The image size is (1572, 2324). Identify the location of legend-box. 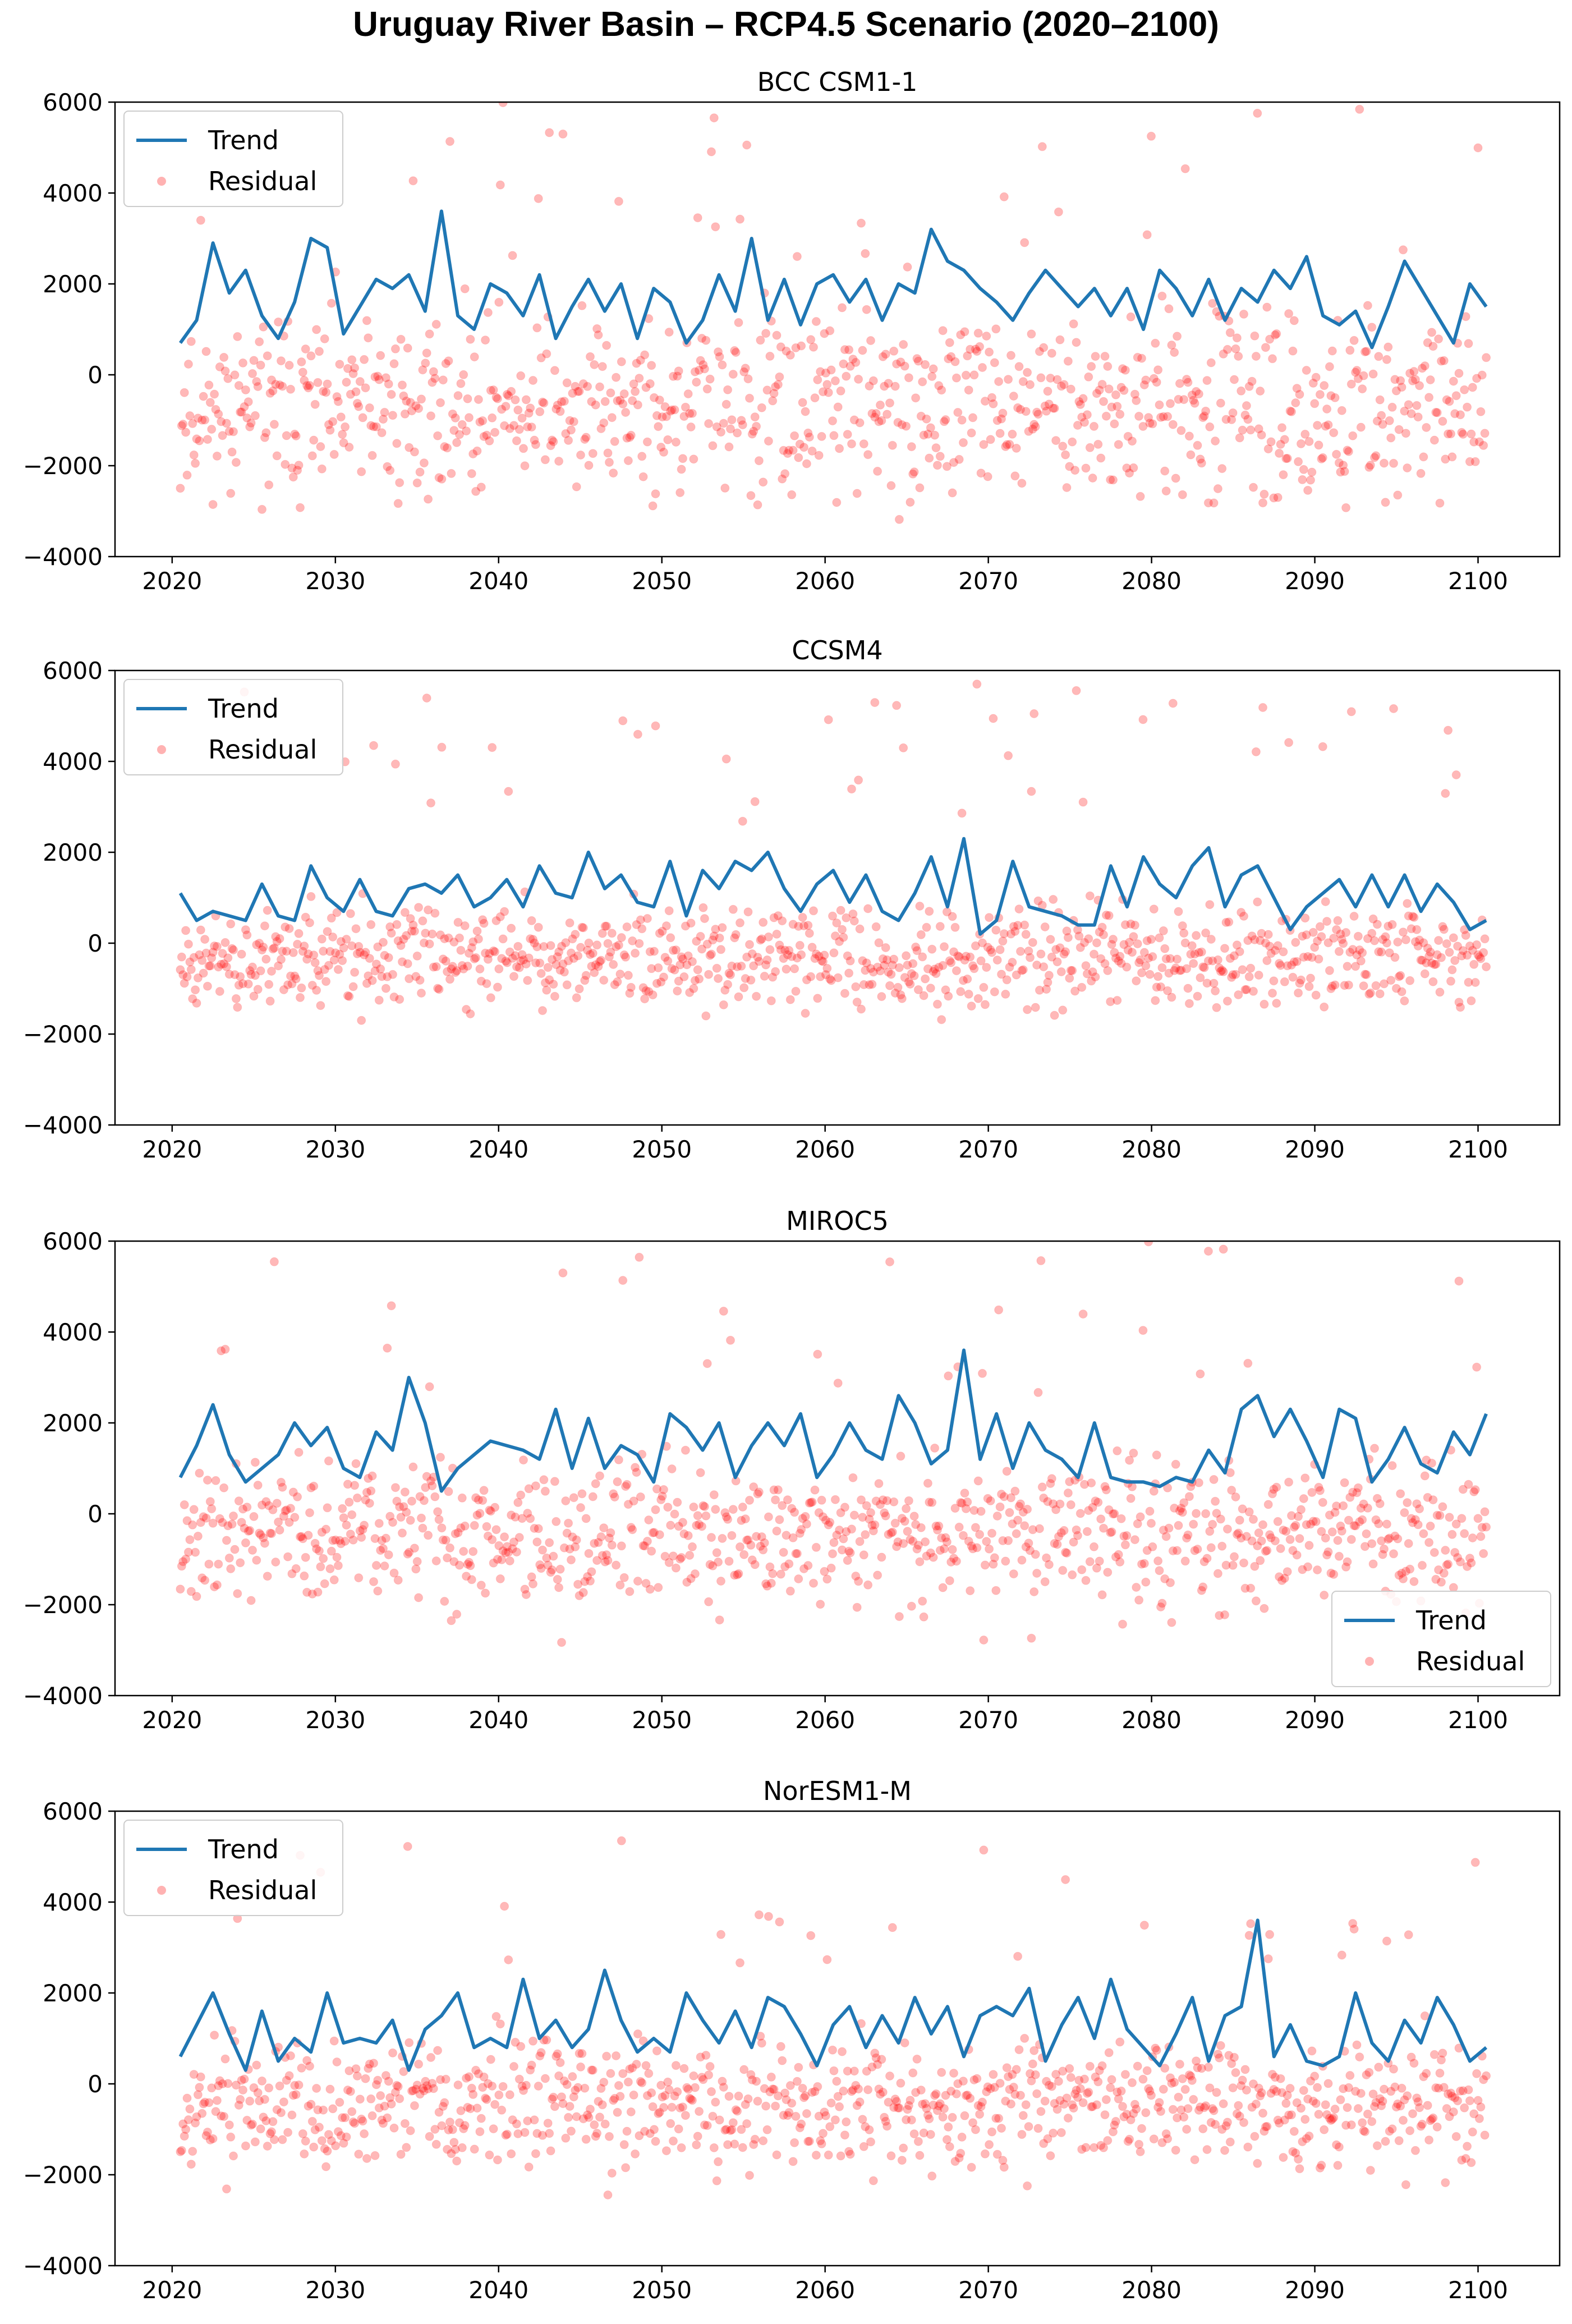
(1441, 1639).